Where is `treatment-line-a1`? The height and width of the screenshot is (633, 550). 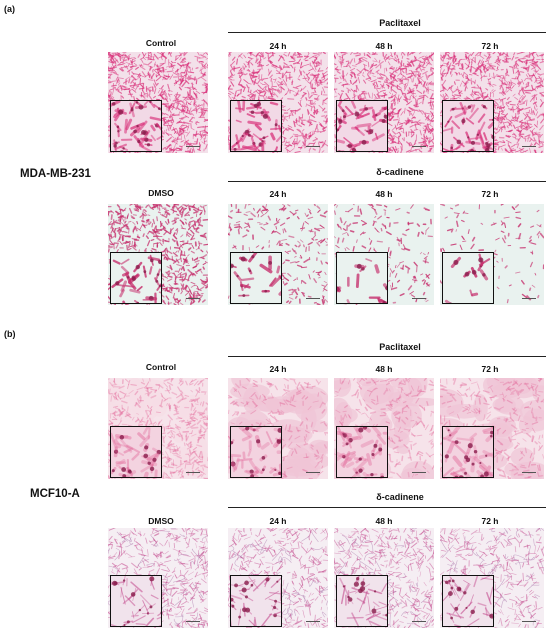
treatment-line-a1 is located at coordinates (387, 32).